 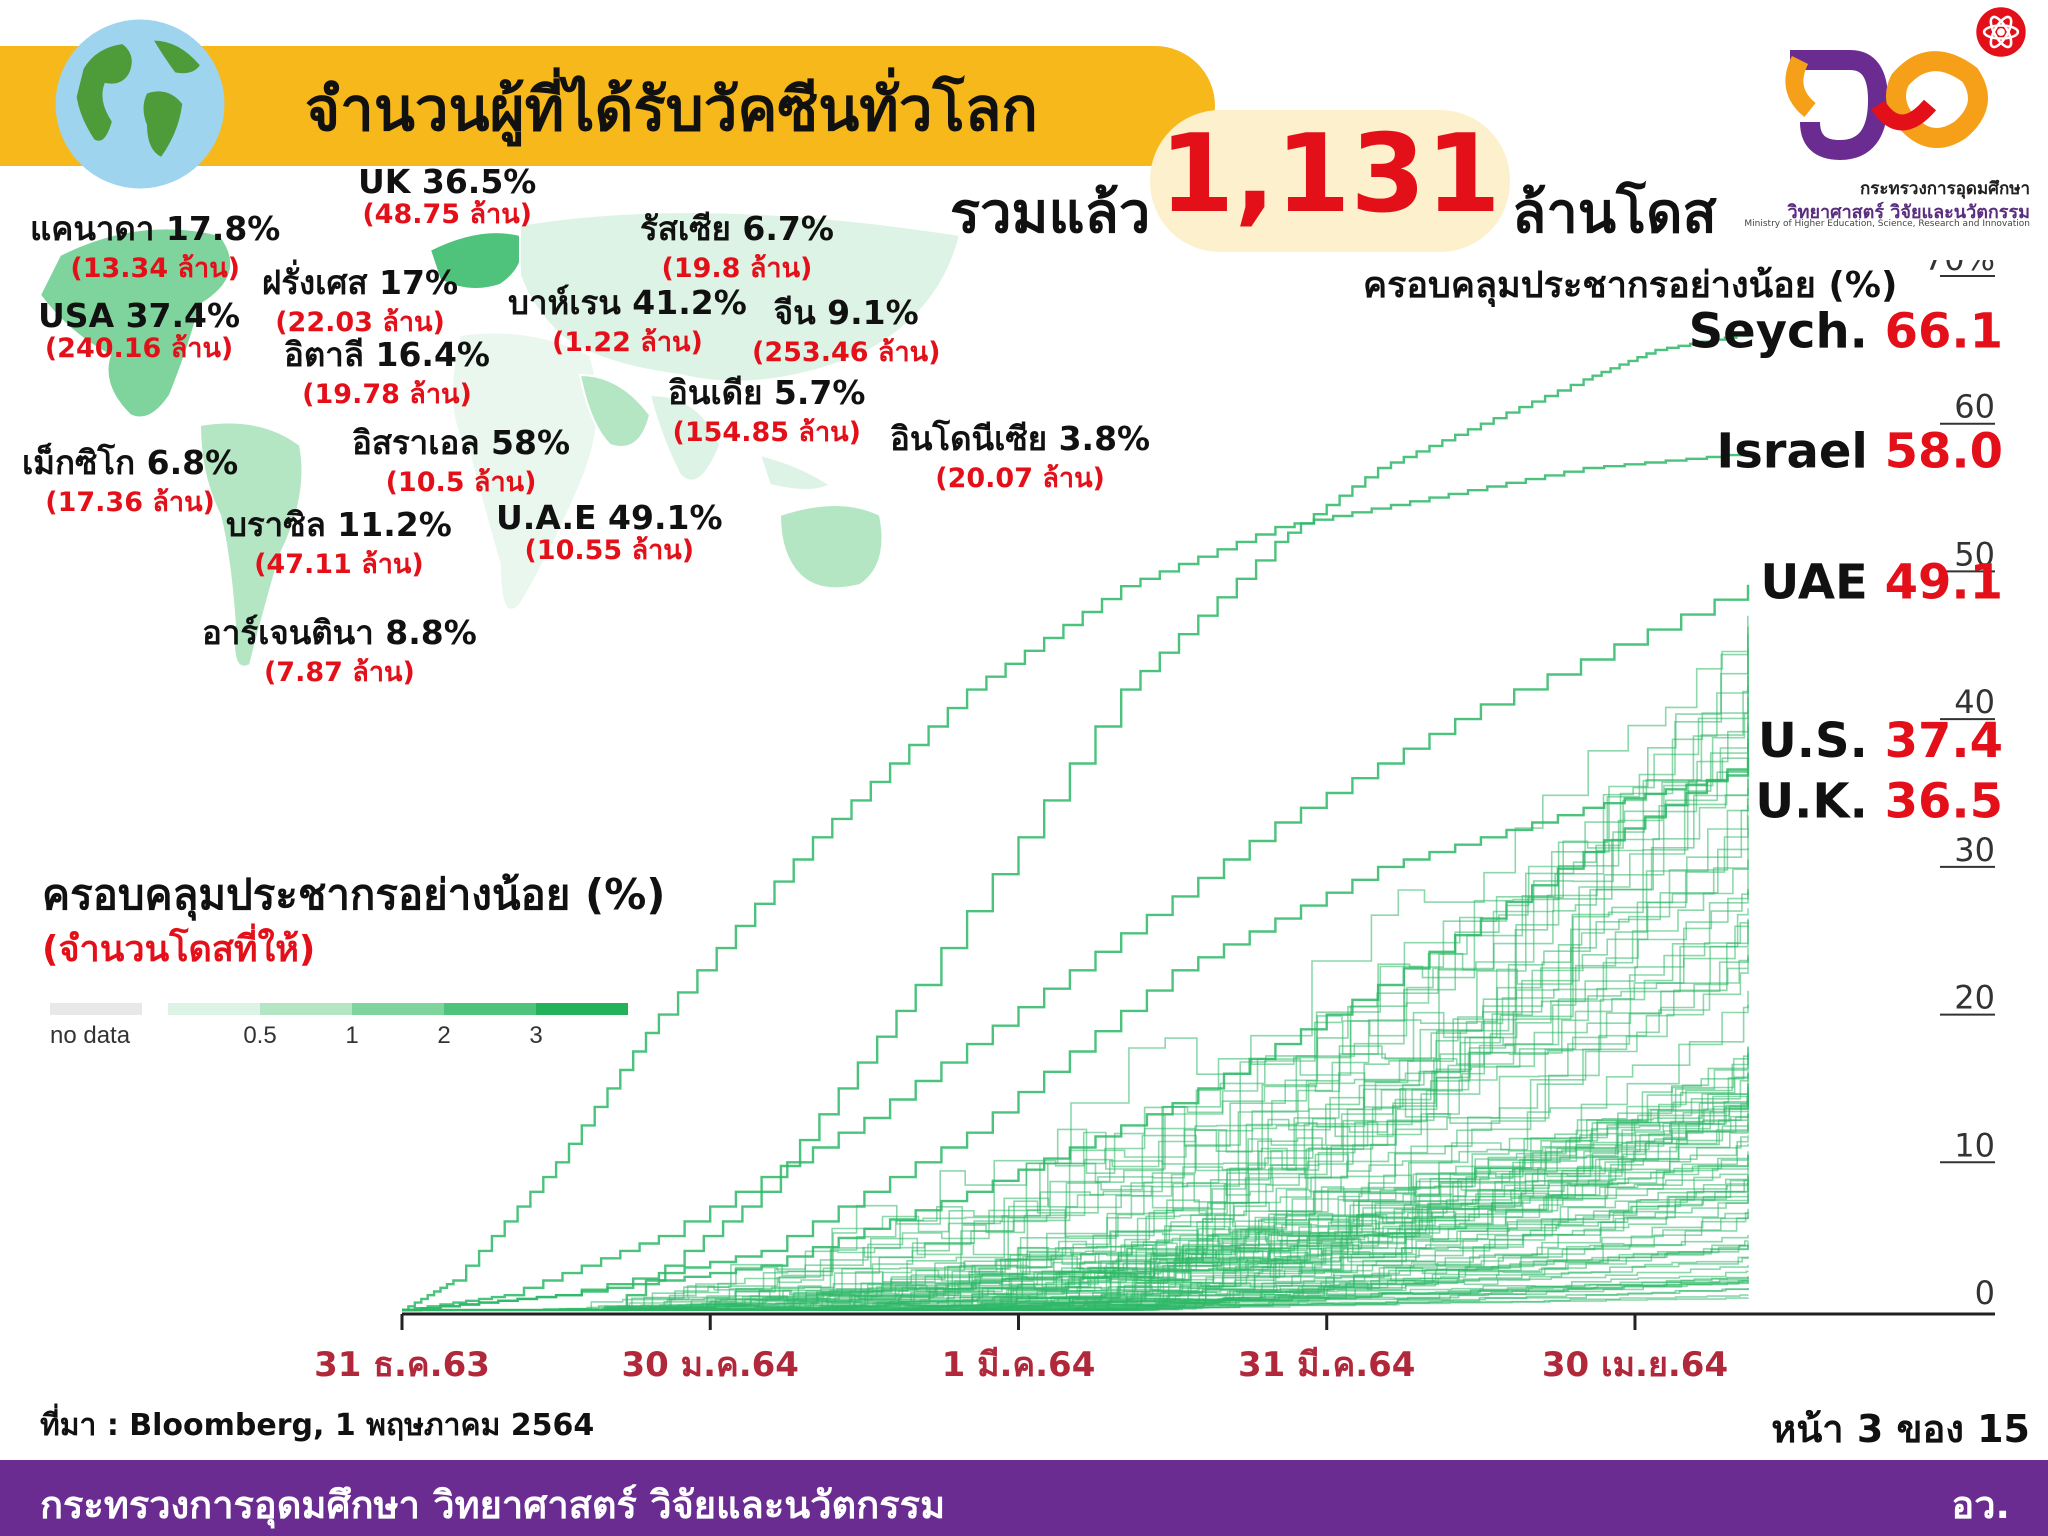 What do you see at coordinates (1635, 1365) in the screenshot?
I see `x-tick-label: 30 เม.ย.64` at bounding box center [1635, 1365].